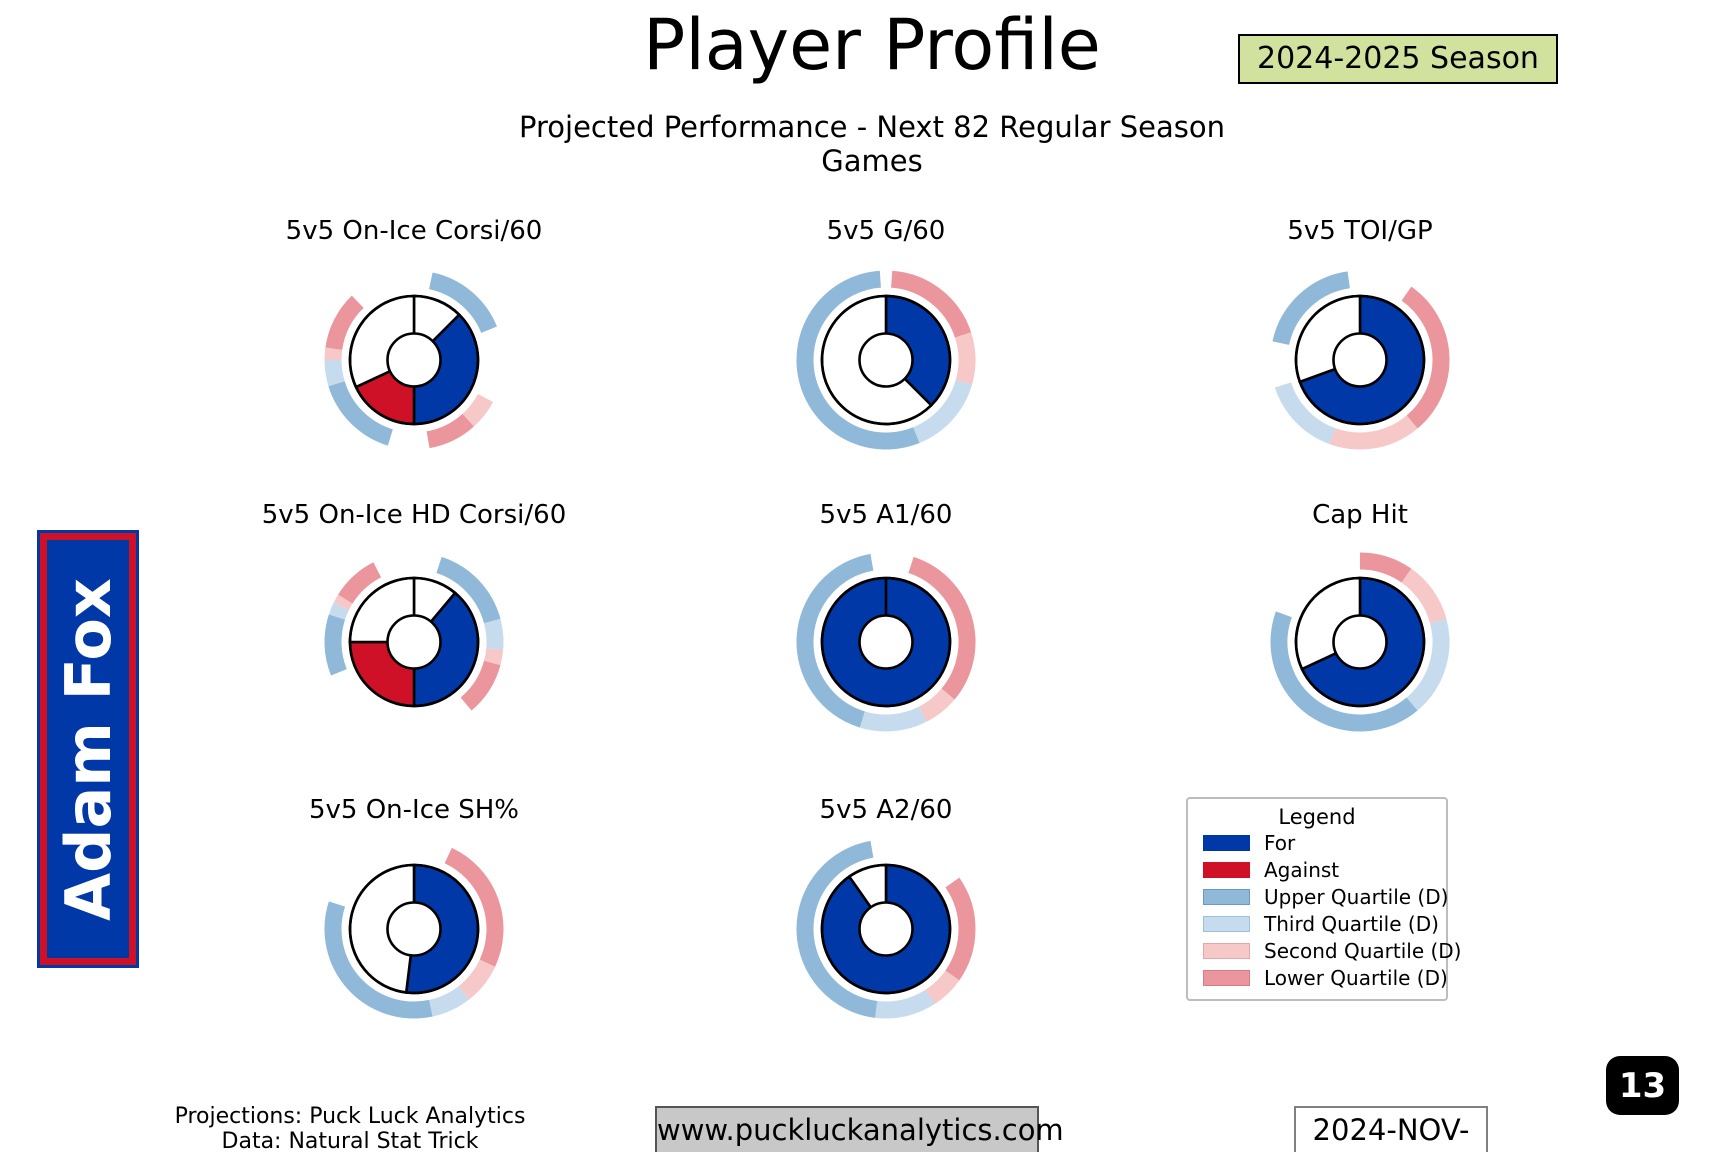 Image resolution: width=1728 pixels, height=1152 pixels. I want to click on legend-title: Legend, so click(1317, 817).